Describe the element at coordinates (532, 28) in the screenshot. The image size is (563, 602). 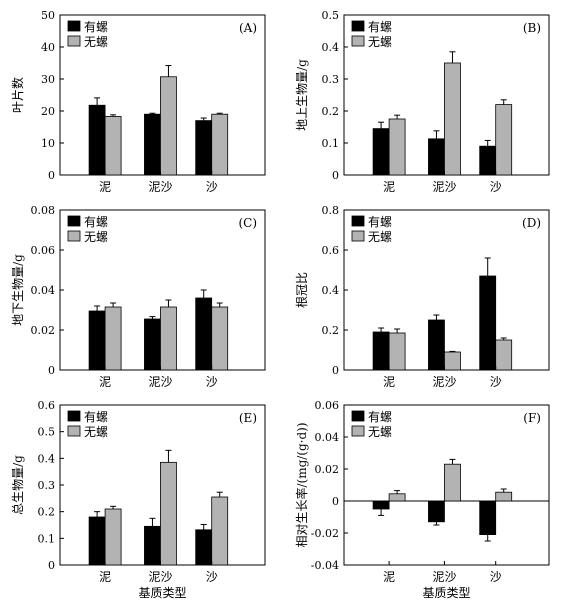
I see `panel-label: (B)` at that location.